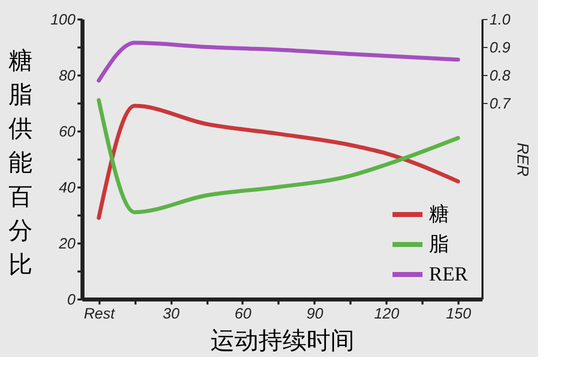  I want to click on x-tick-label: 90, so click(315, 314).